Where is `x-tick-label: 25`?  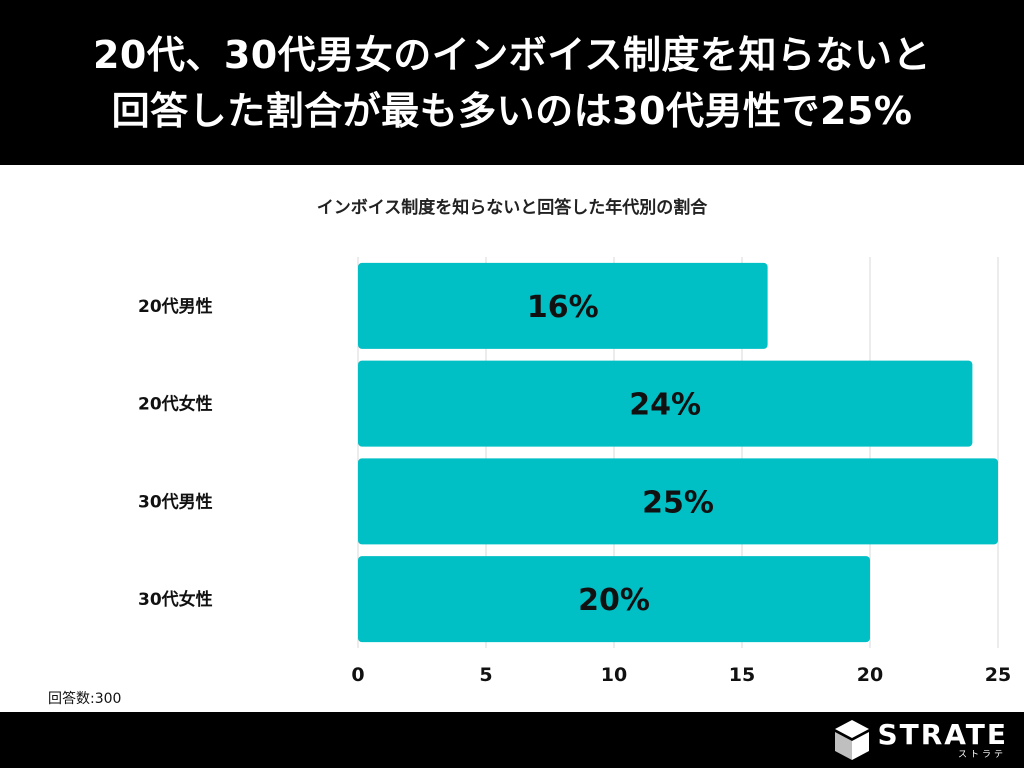
x-tick-label: 25 is located at coordinates (998, 675).